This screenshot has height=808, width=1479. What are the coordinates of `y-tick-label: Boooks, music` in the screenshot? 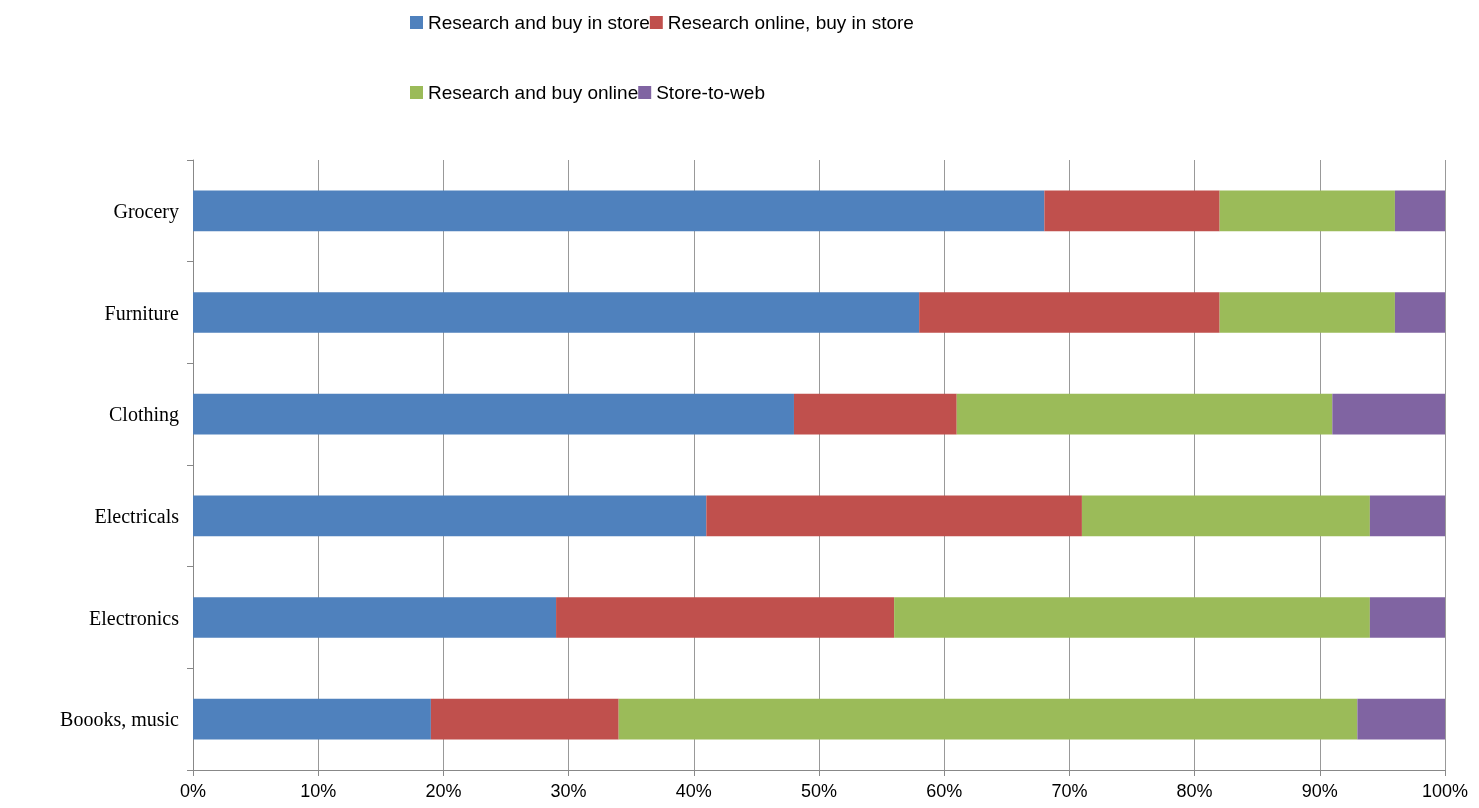 It's located at (120, 719).